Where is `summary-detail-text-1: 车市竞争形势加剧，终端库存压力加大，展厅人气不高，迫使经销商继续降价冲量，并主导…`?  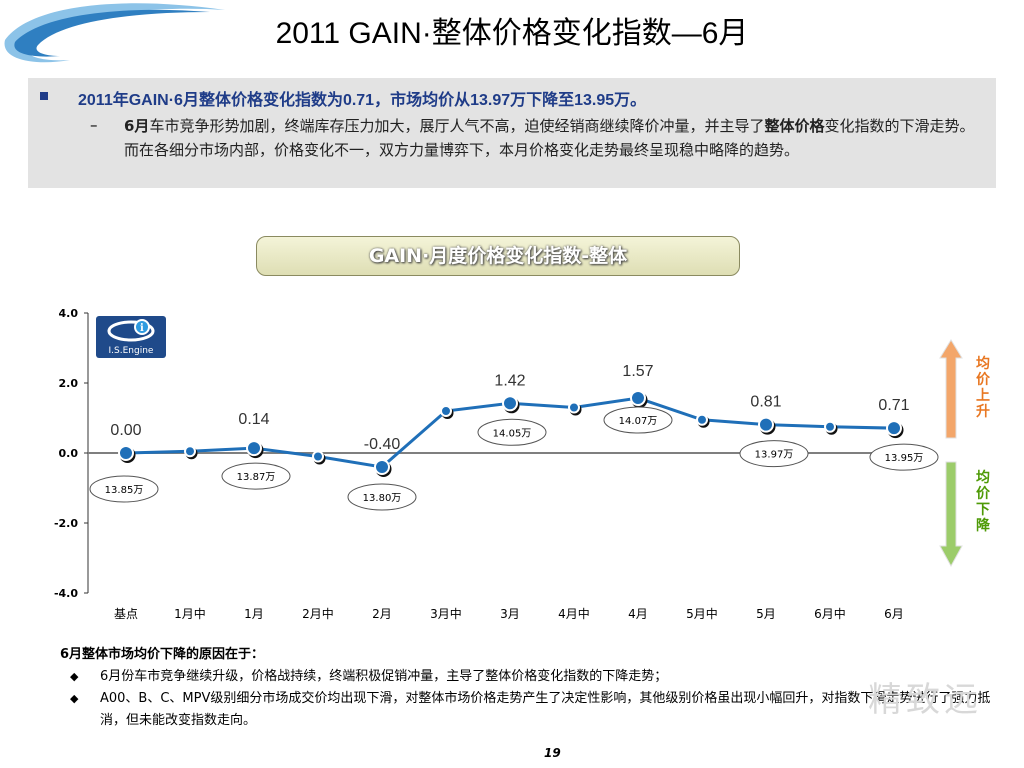
summary-detail-text-1: 车市竞争形势加剧，终端库存压力加大，展厅人气不高，迫使经销商继续降价冲量，并主导… is located at coordinates (457, 126).